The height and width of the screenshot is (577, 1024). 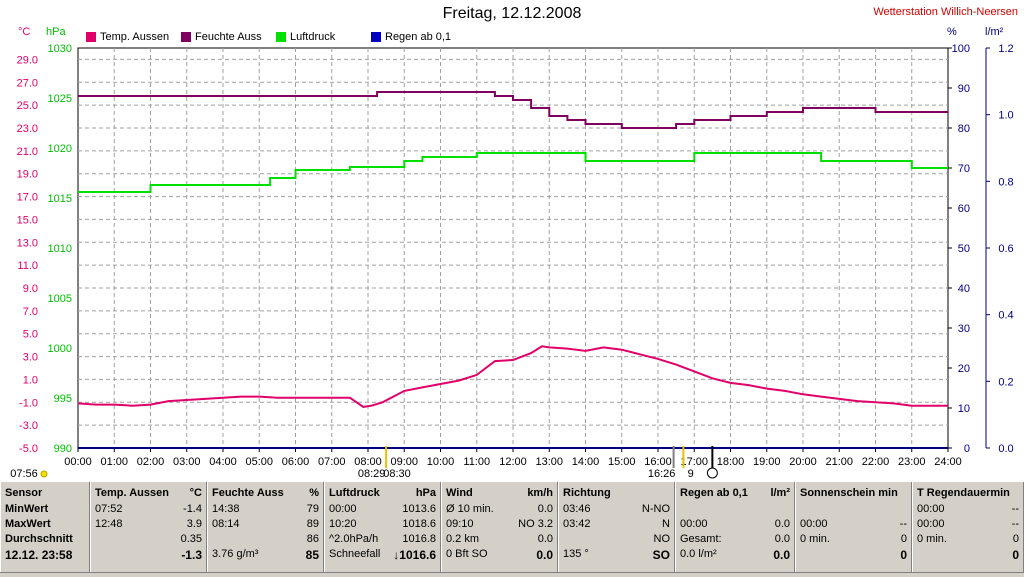 I want to click on x-tick-label: 08:00, so click(x=368, y=462).